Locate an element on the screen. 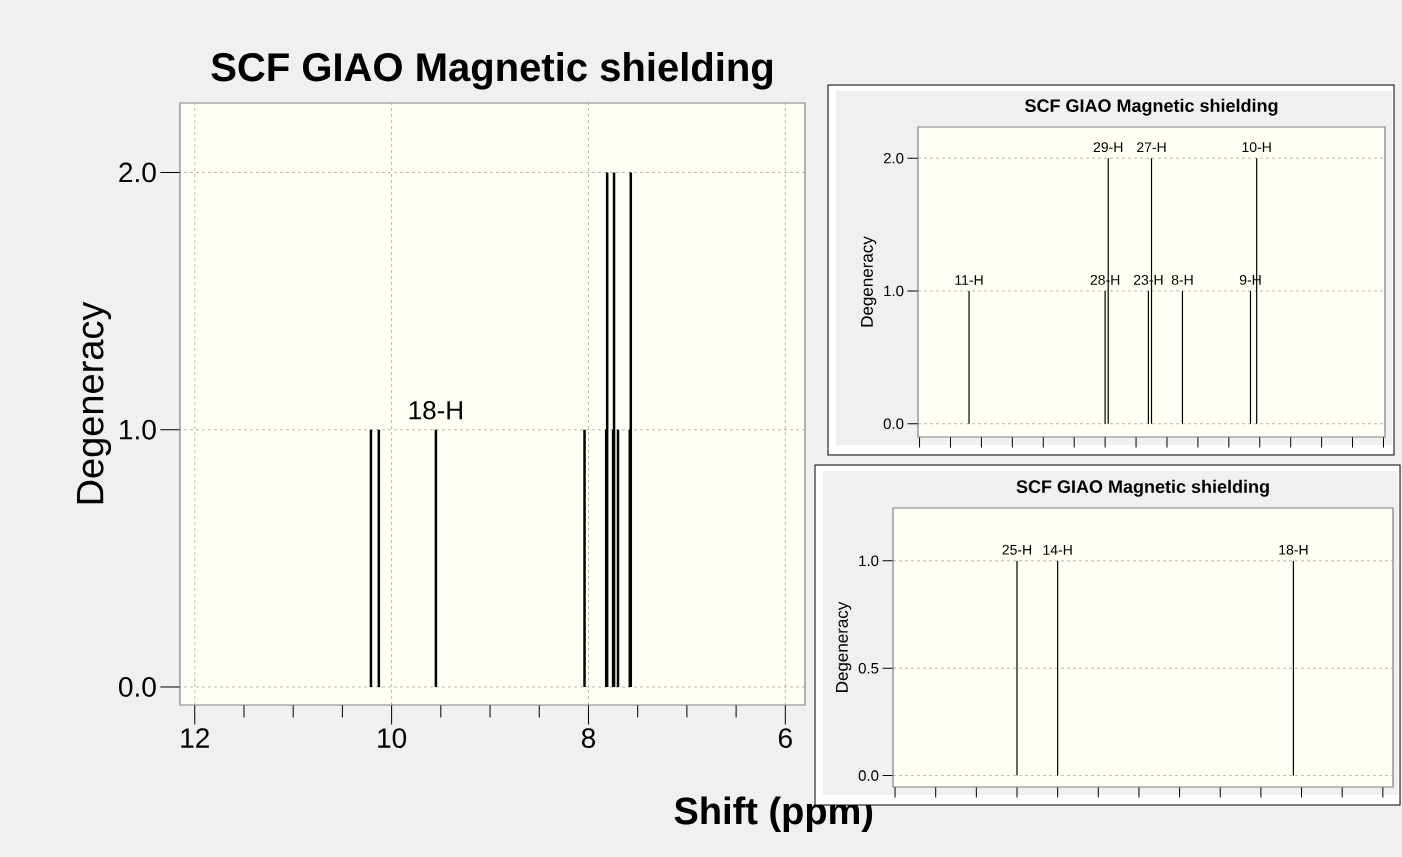 The image size is (1402, 857). annotation: 10-H is located at coordinates (1256, 147).